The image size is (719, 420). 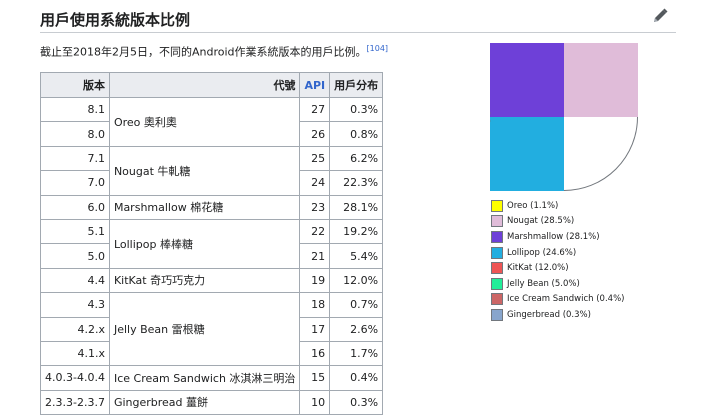 What do you see at coordinates (356, 280) in the screenshot?
I see `share-cell: 12.0%` at bounding box center [356, 280].